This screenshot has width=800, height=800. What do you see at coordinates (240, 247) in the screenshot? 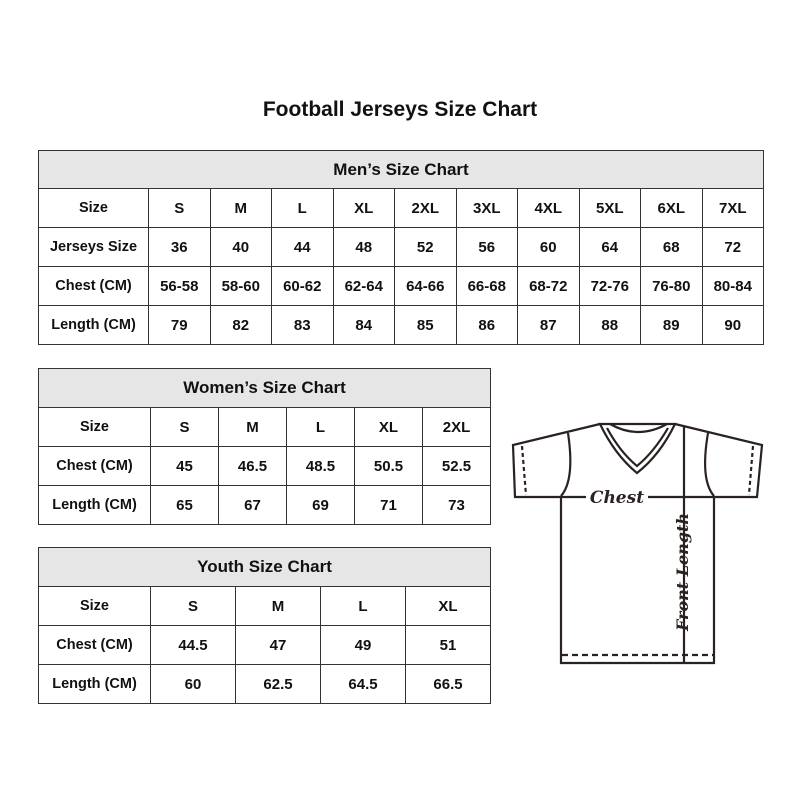
I see `table-cell: 40` at bounding box center [240, 247].